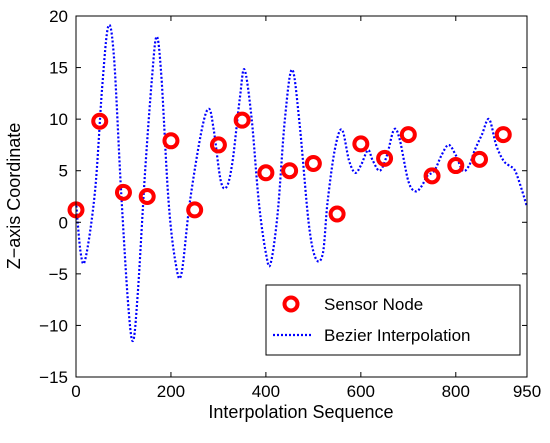 This screenshot has height=443, width=550. I want to click on legend-box, so click(393, 320).